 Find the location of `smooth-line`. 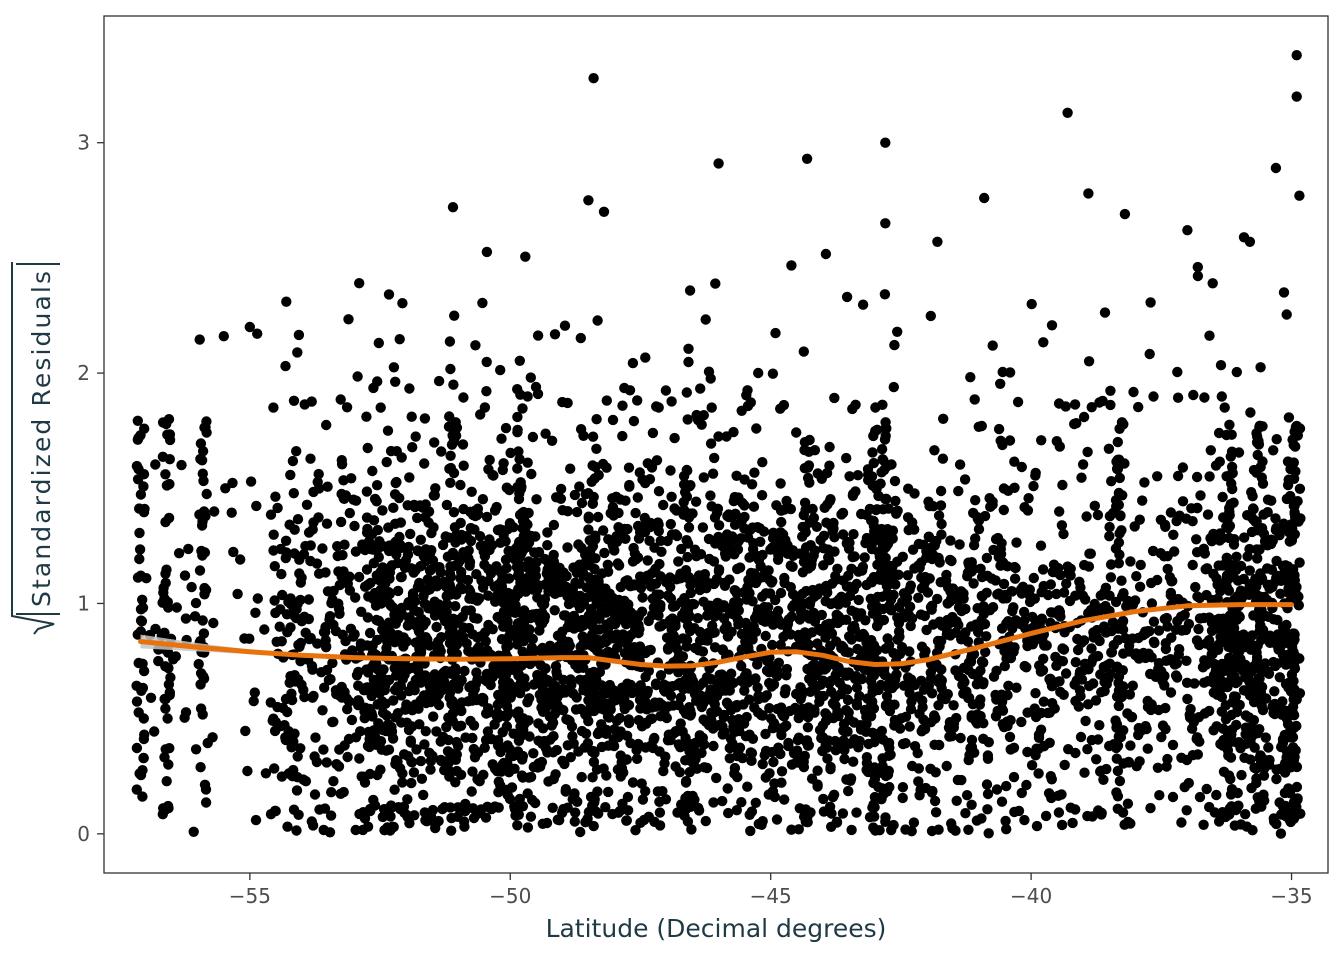

smooth-line is located at coordinates (716, 635).